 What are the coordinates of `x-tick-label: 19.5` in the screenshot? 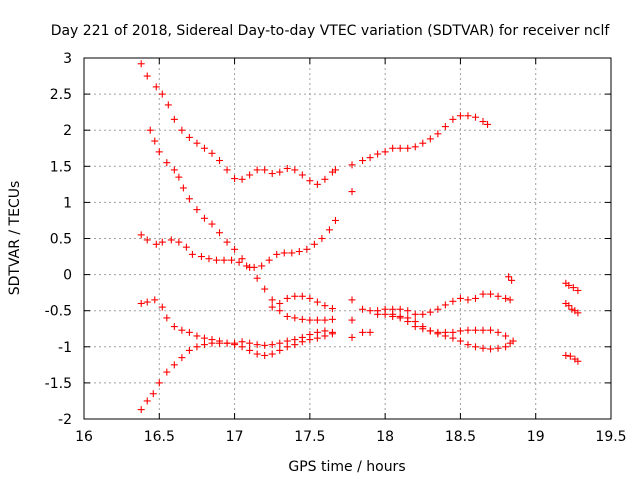 It's located at (610, 437).